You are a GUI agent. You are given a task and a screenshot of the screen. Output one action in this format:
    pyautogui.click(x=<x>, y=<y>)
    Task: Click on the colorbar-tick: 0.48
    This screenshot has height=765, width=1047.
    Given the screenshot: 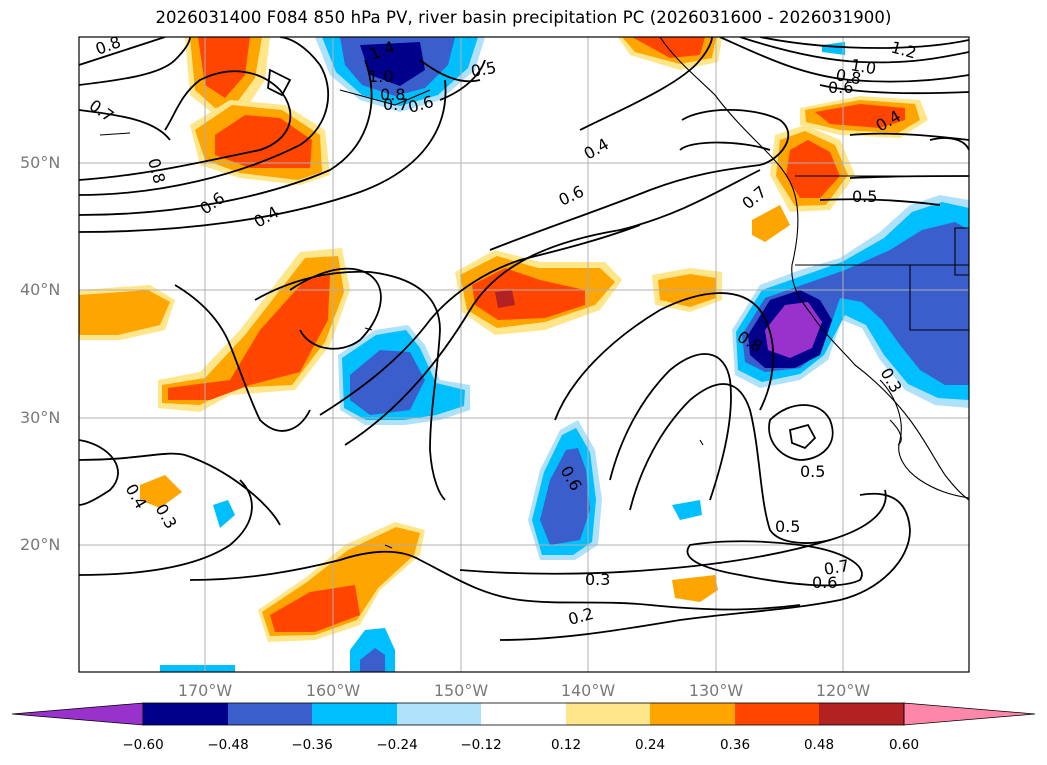 What is the action you would take?
    pyautogui.click(x=819, y=745)
    